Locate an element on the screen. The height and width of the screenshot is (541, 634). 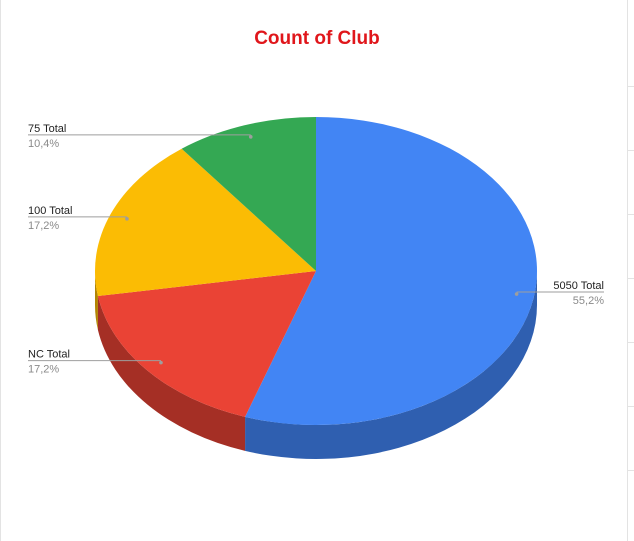
slice-percent-1: 17,2% is located at coordinates (43, 370).